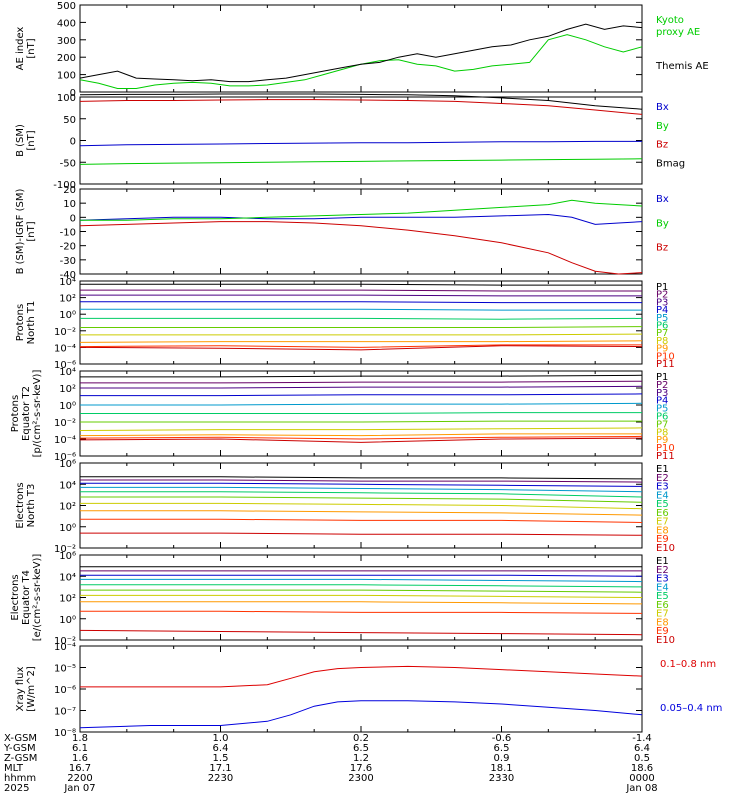 This screenshot has width=750, height=800. I want to click on y-tick-label: 50, so click(69, 120).